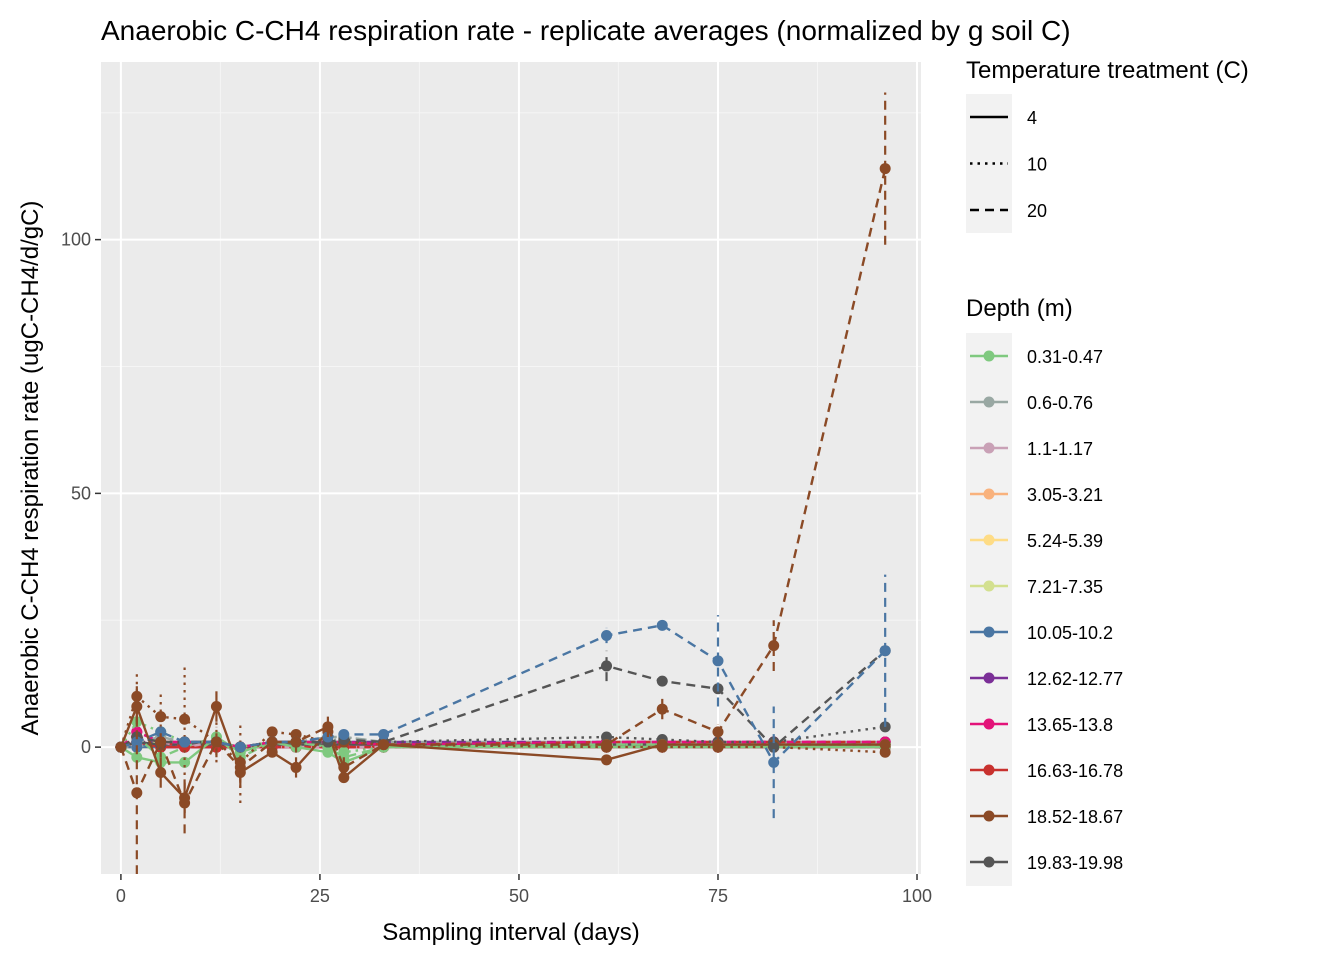 The image size is (1344, 960). What do you see at coordinates (1065, 357) in the screenshot?
I see `legend-depth-label: 0.31-0.47` at bounding box center [1065, 357].